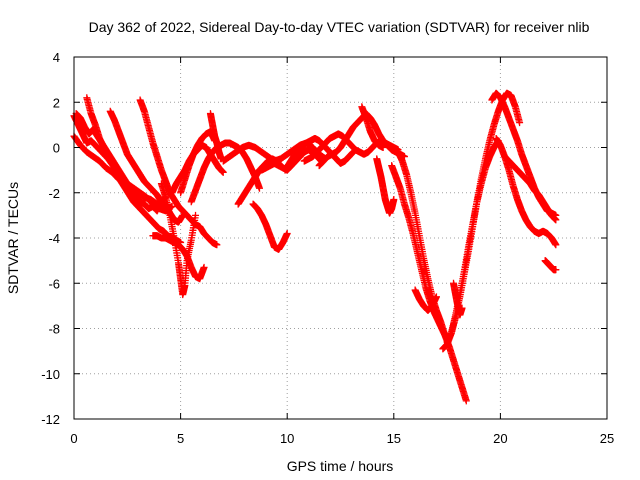 The image size is (640, 480). Describe the element at coordinates (340, 466) in the screenshot. I see `x-axis-label: GPS time / hours` at that location.